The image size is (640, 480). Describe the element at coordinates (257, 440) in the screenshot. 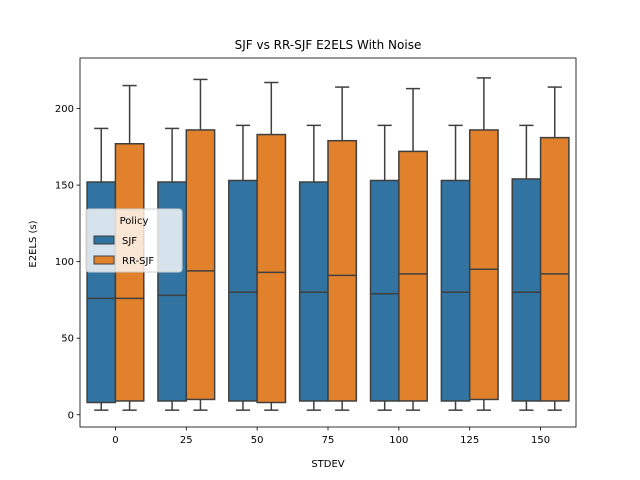

I see `x-tick-label: 50` at that location.